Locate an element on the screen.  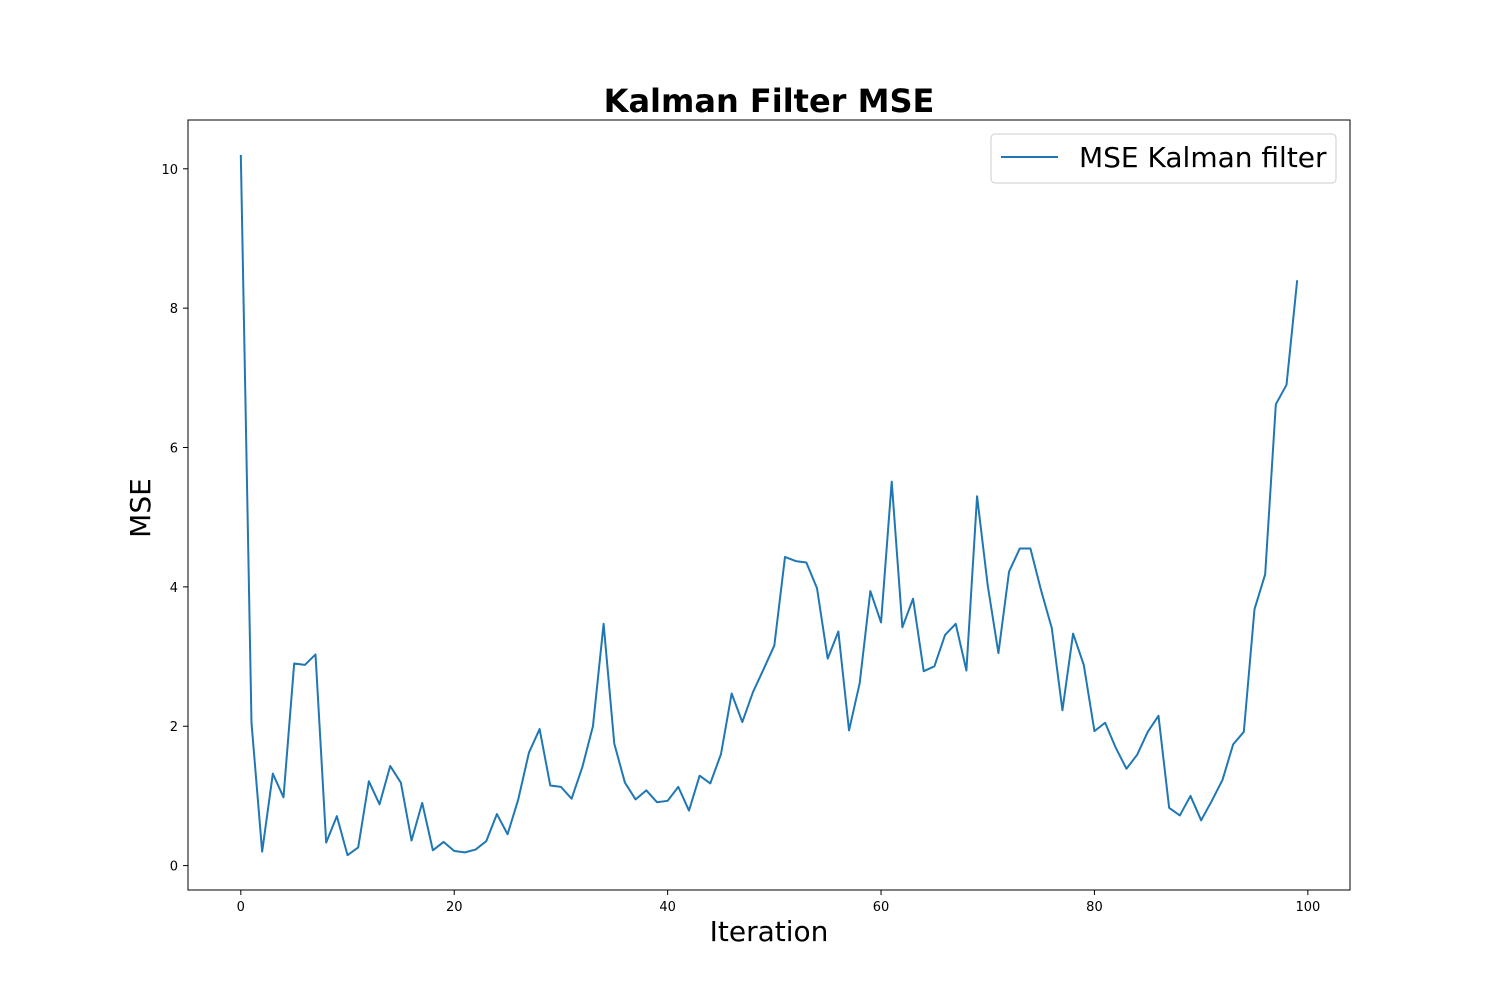
legend: MSE Kalman filter is located at coordinates (1163, 158).